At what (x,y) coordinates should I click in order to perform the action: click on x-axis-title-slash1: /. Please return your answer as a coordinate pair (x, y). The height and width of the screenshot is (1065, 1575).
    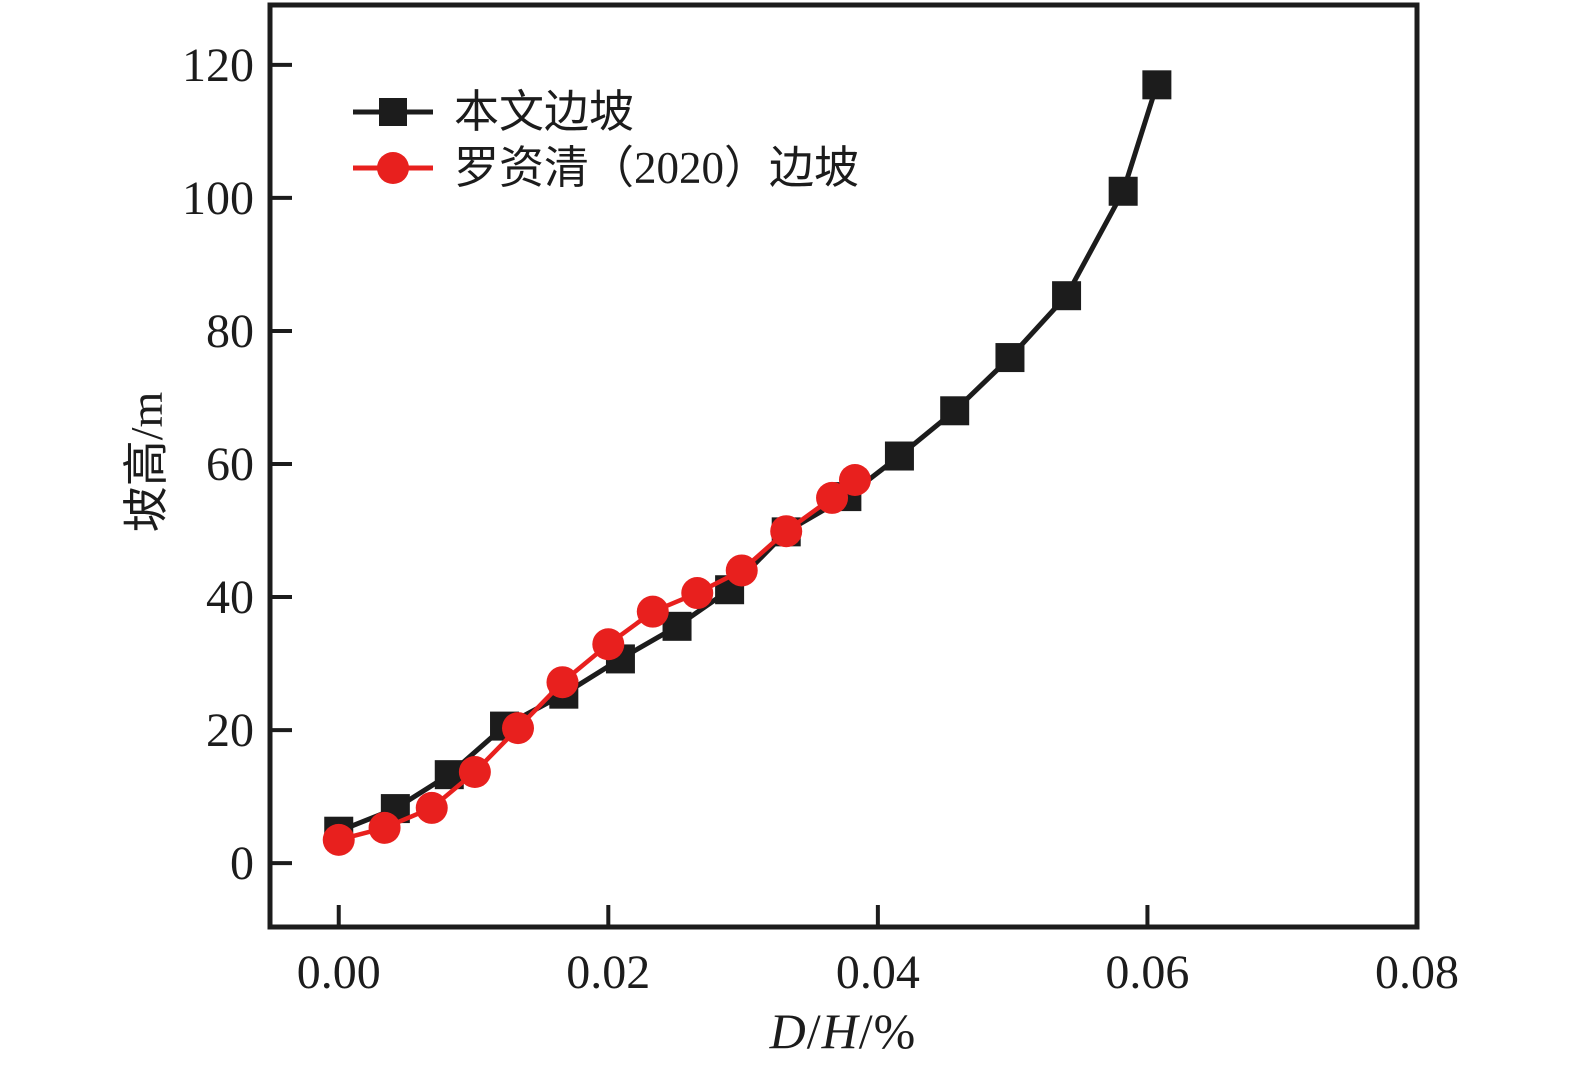
    Looking at the image, I should click on (814, 1031).